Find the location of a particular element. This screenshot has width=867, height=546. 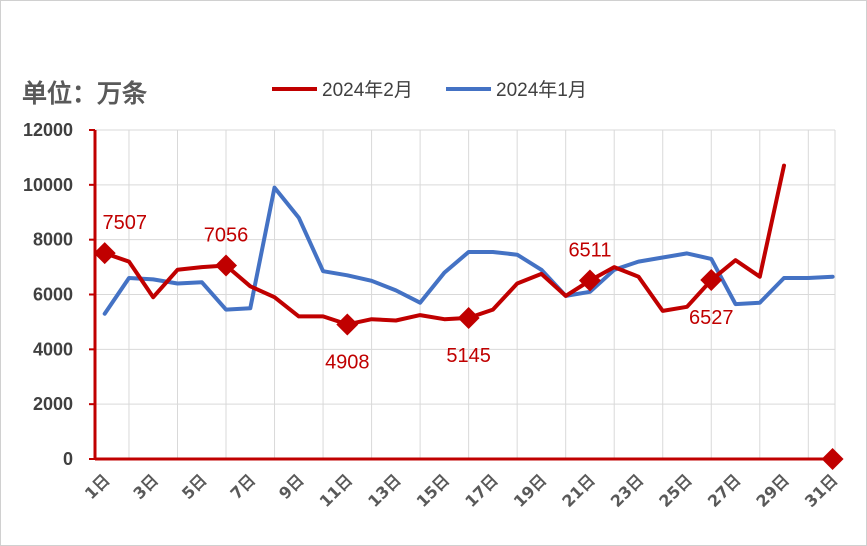

legend-label: 2024年2月 is located at coordinates (367, 90).